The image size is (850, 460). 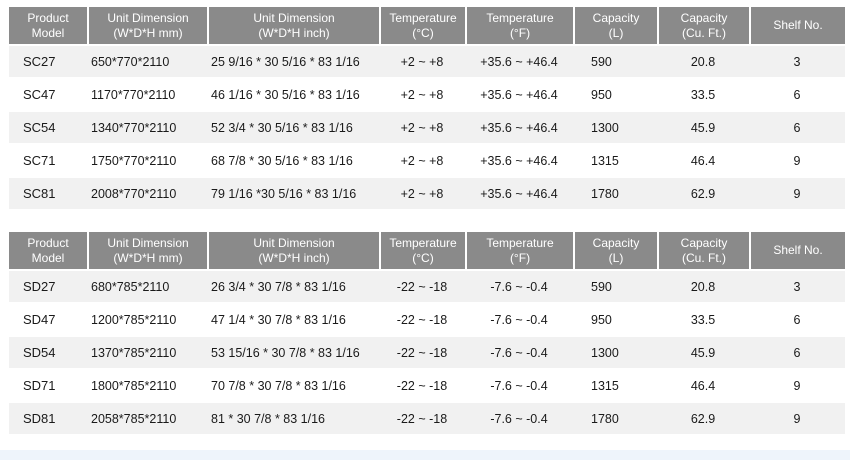 I want to click on cell-model: SC54, so click(x=48, y=126).